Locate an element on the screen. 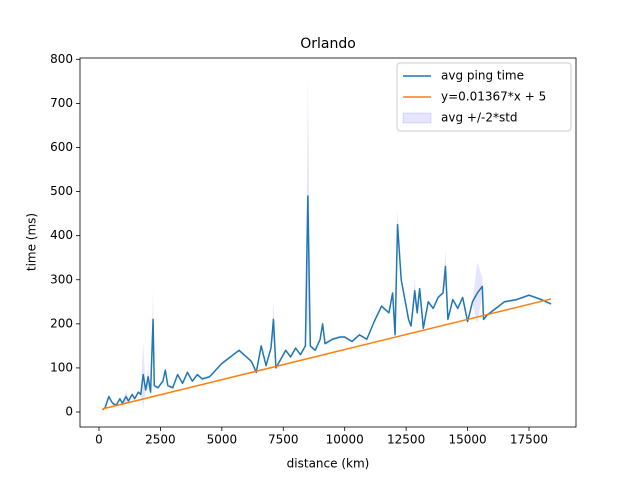  legend-box is located at coordinates (484, 97).